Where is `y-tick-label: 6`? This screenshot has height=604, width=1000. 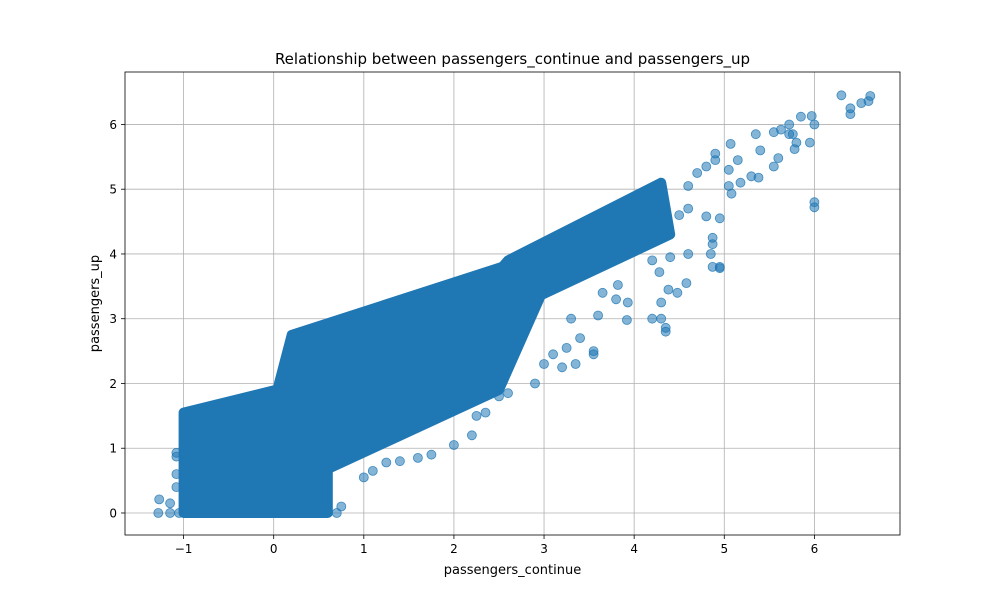 y-tick-label: 6 is located at coordinates (113, 125).